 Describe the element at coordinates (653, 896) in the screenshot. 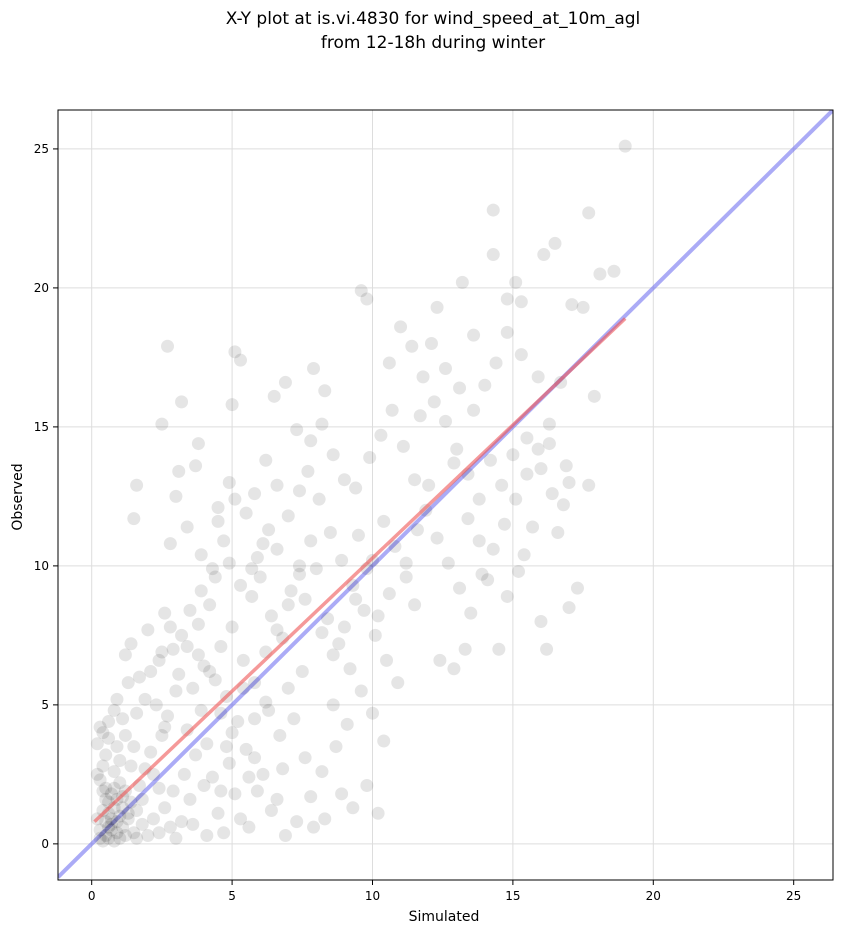

I see `x-tick-label-20: 20` at that location.